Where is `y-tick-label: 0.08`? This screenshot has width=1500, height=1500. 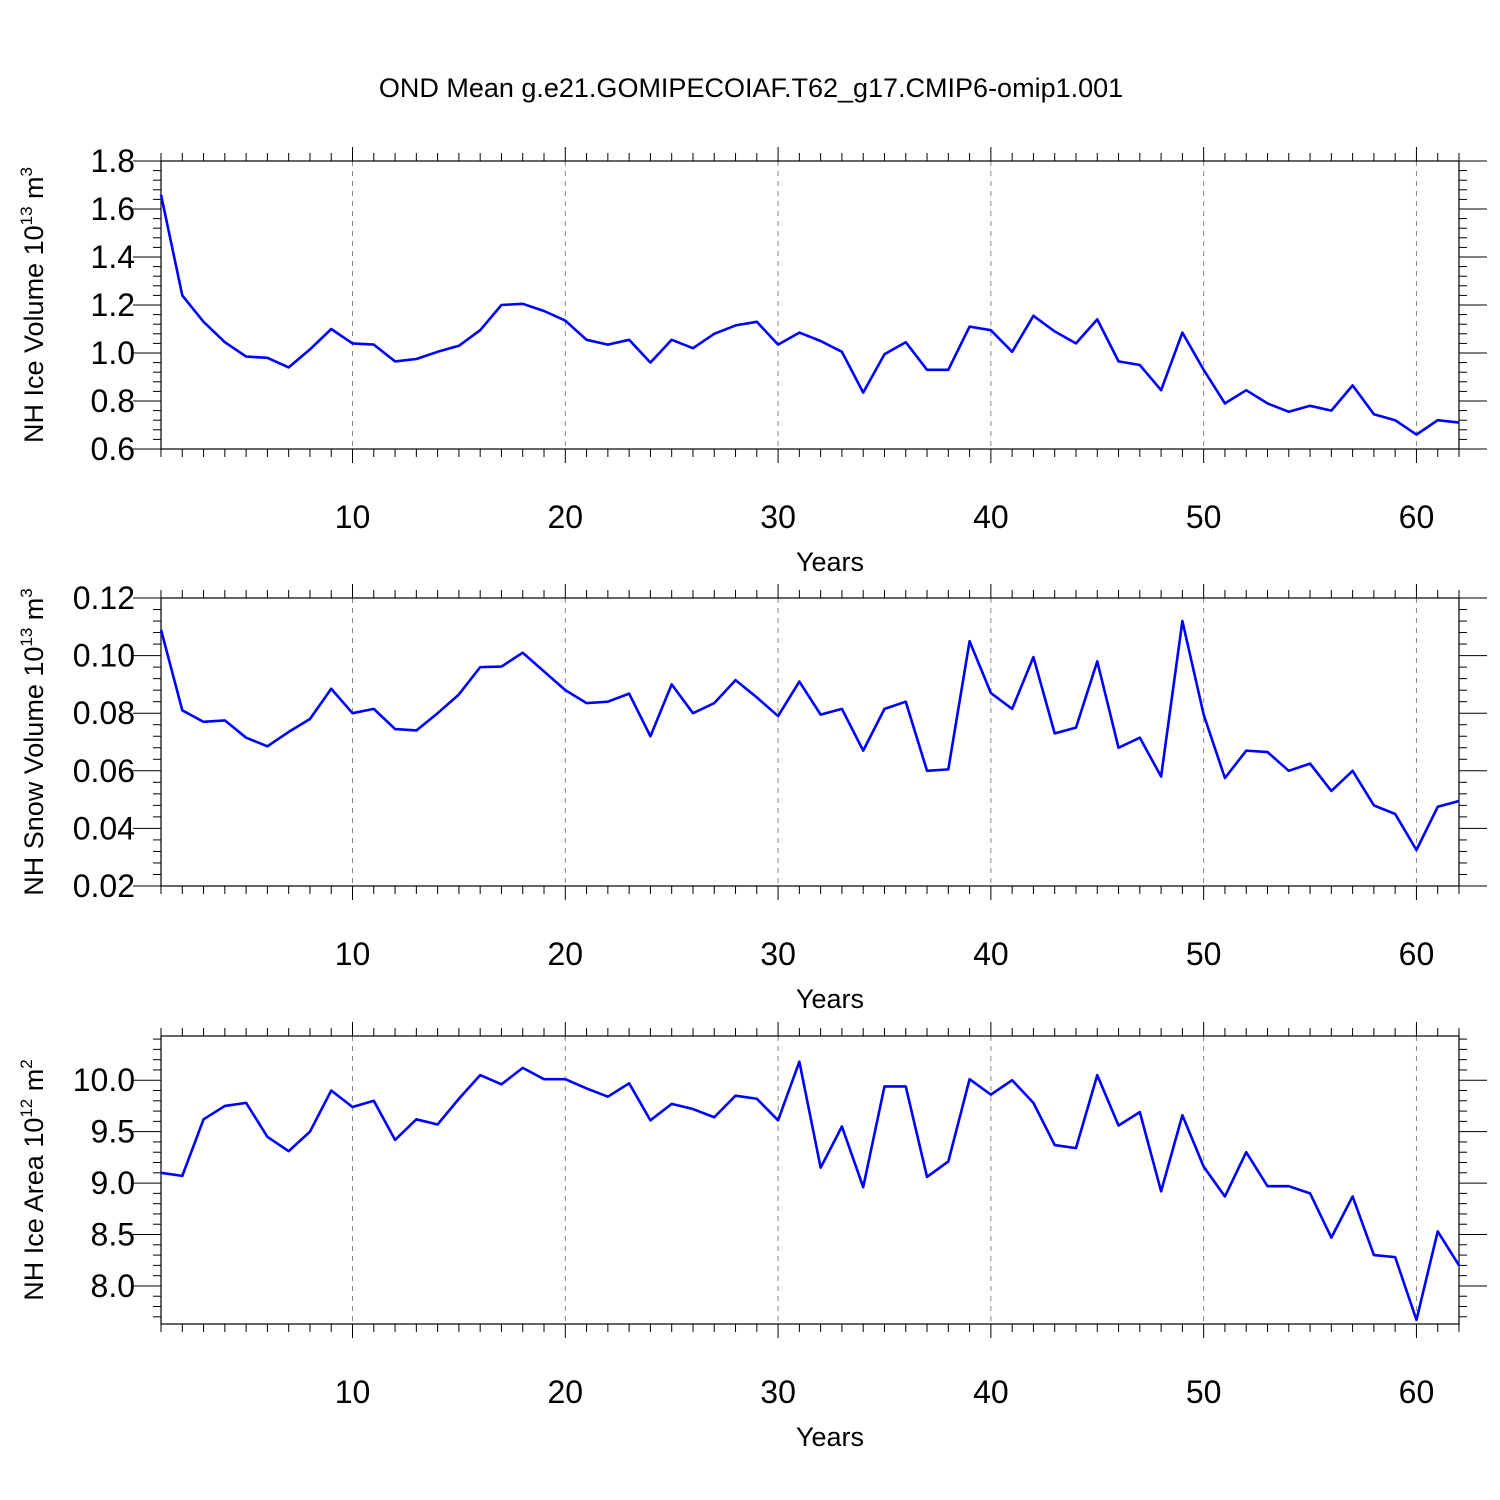
y-tick-label: 0.08 is located at coordinates (104, 713).